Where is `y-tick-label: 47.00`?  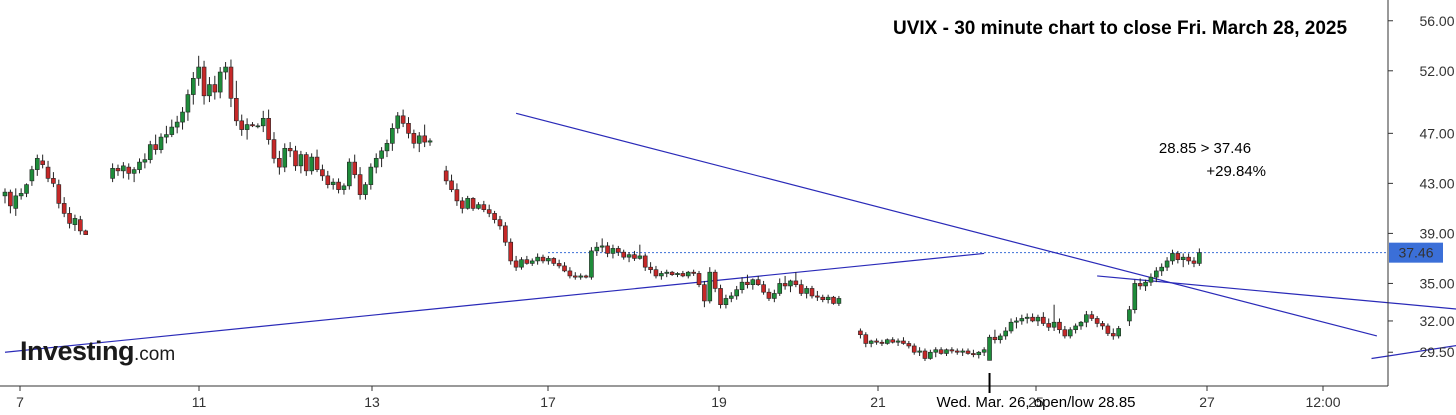 y-tick-label: 47.00 is located at coordinates (1436, 133).